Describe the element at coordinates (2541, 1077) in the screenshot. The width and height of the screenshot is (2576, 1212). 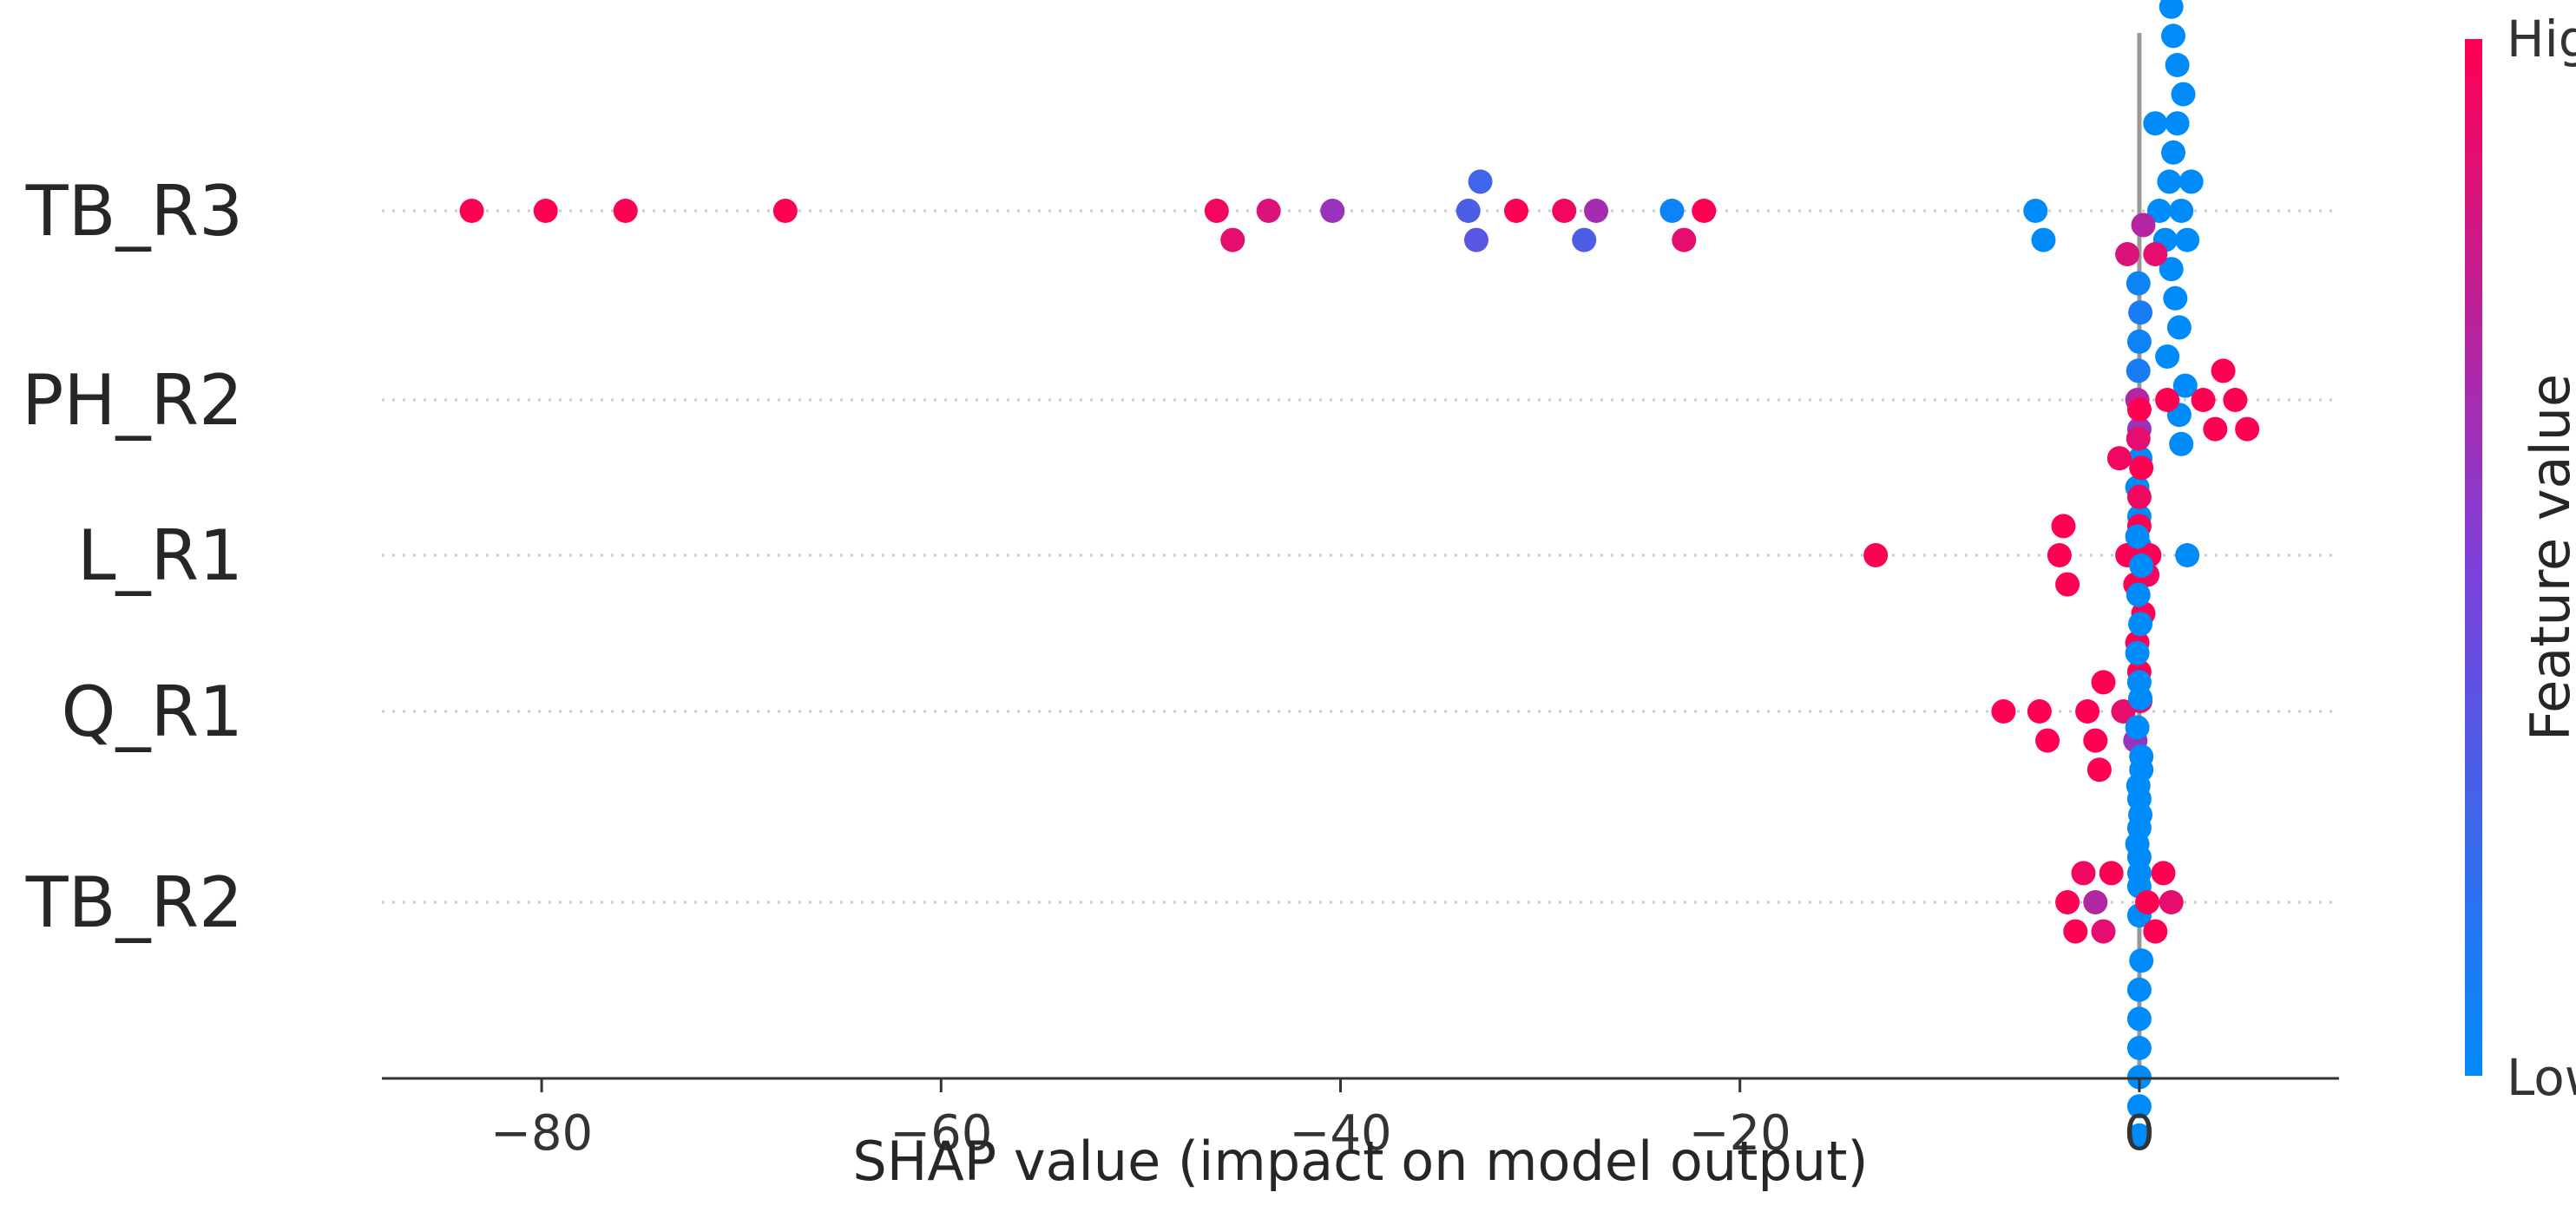
I see `colorbar-low-label: Low` at that location.